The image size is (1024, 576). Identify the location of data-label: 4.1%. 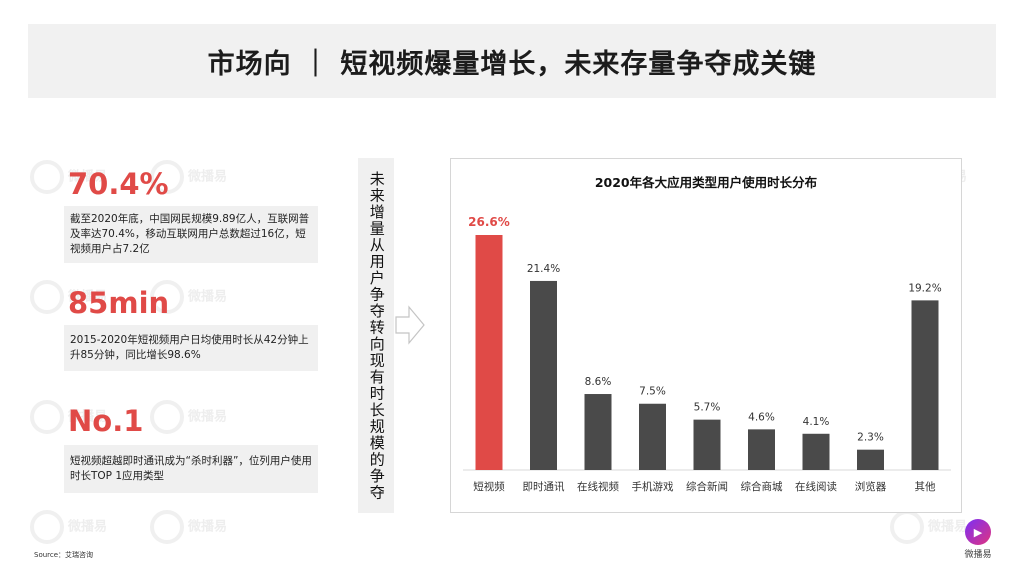
(816, 422).